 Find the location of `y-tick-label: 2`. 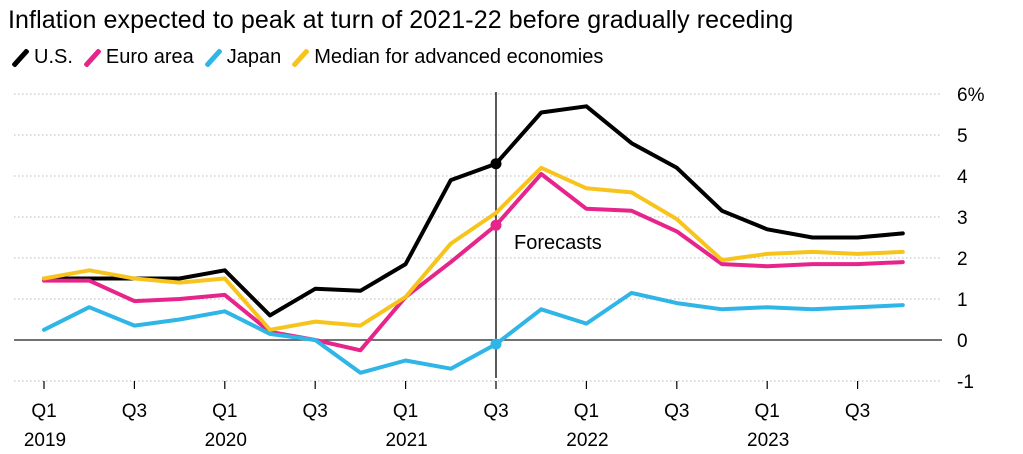

y-tick-label: 2 is located at coordinates (962, 259).